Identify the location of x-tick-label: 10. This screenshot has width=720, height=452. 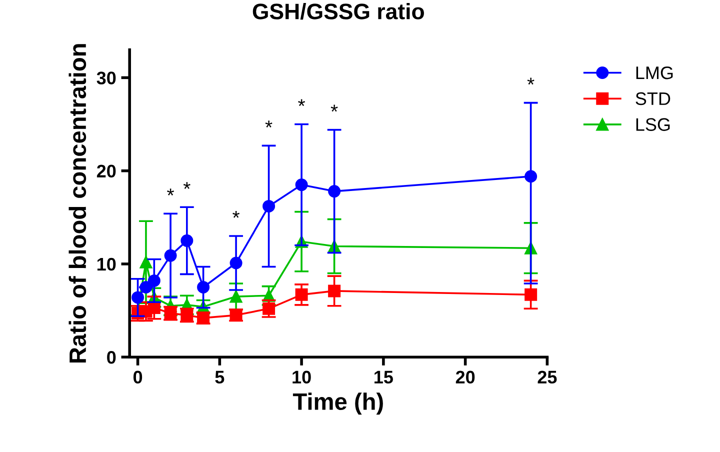
(301, 377).